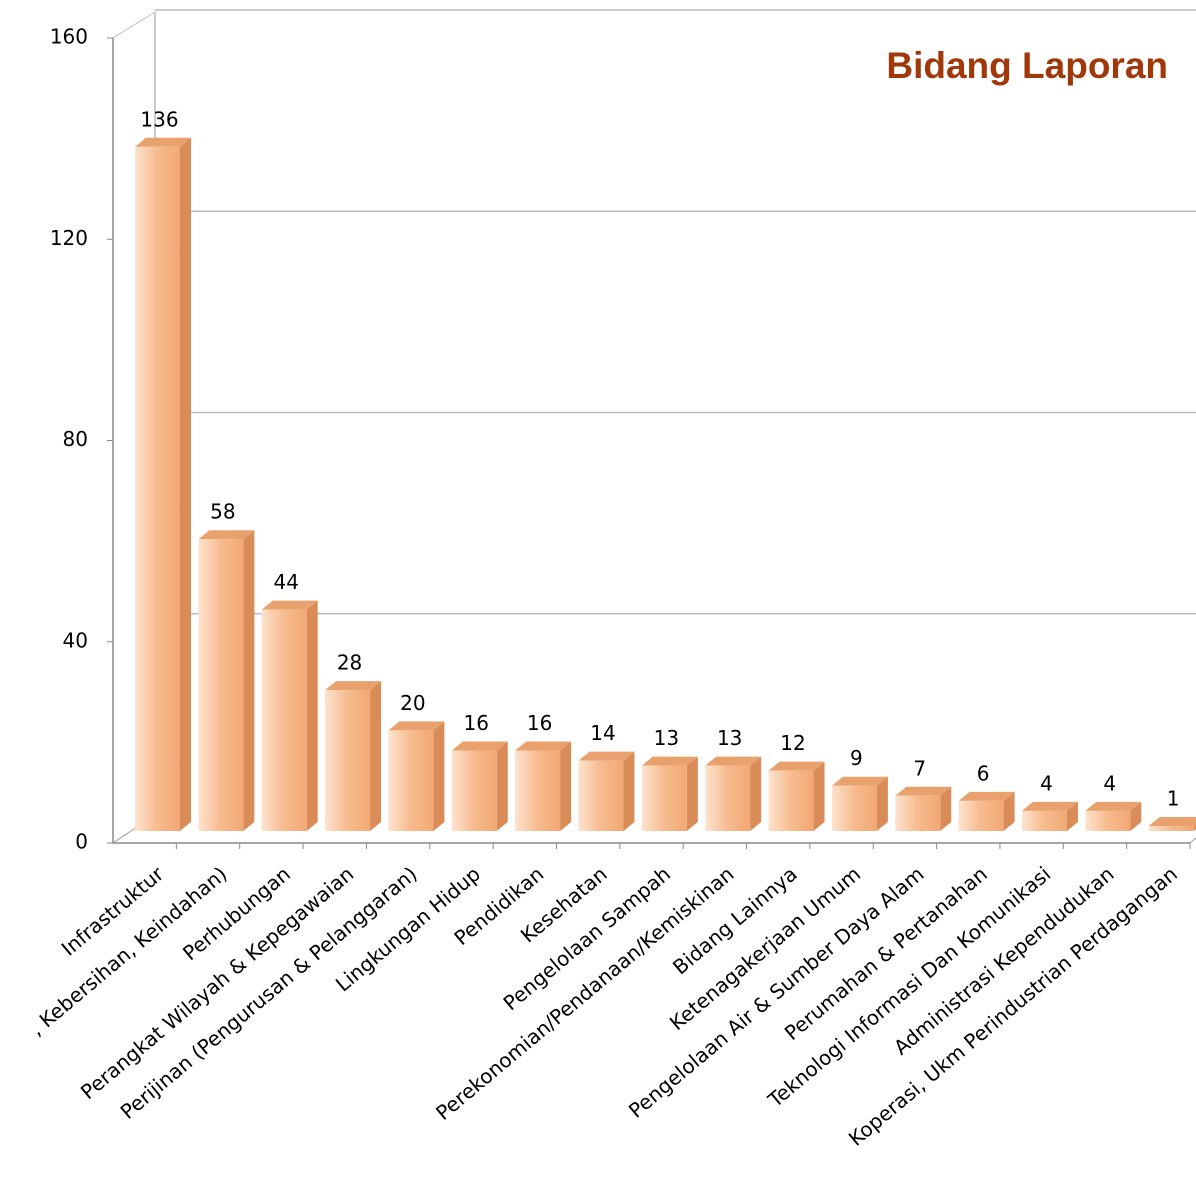  I want to click on value-label: 6, so click(983, 773).